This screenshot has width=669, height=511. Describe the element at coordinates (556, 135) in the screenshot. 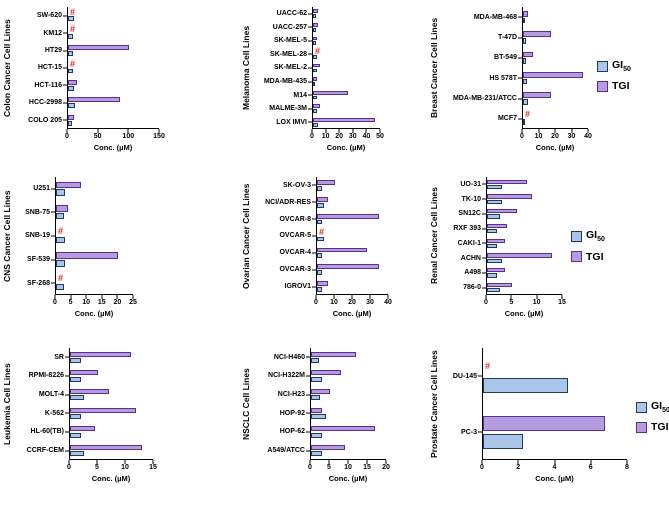

I see `x-axis: 0 10 20 30 40` at that location.